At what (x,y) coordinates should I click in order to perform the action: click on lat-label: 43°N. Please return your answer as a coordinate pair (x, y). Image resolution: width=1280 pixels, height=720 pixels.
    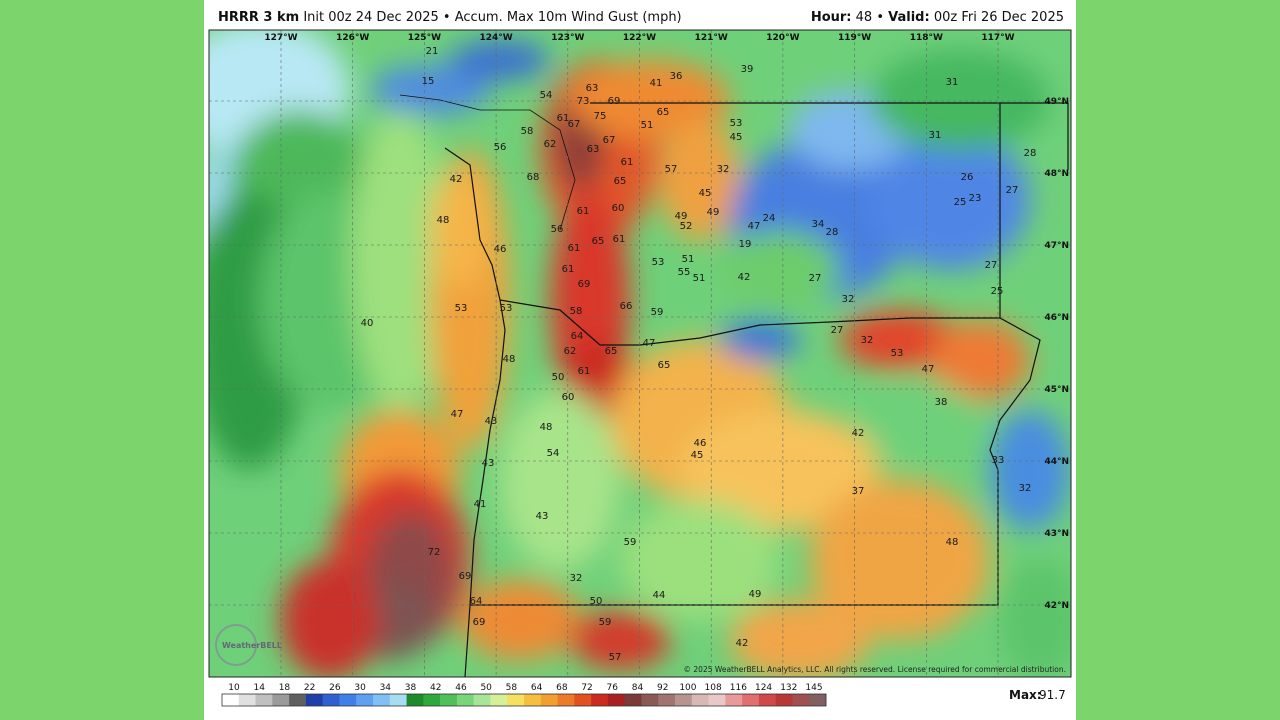
    Looking at the image, I should click on (1056, 534).